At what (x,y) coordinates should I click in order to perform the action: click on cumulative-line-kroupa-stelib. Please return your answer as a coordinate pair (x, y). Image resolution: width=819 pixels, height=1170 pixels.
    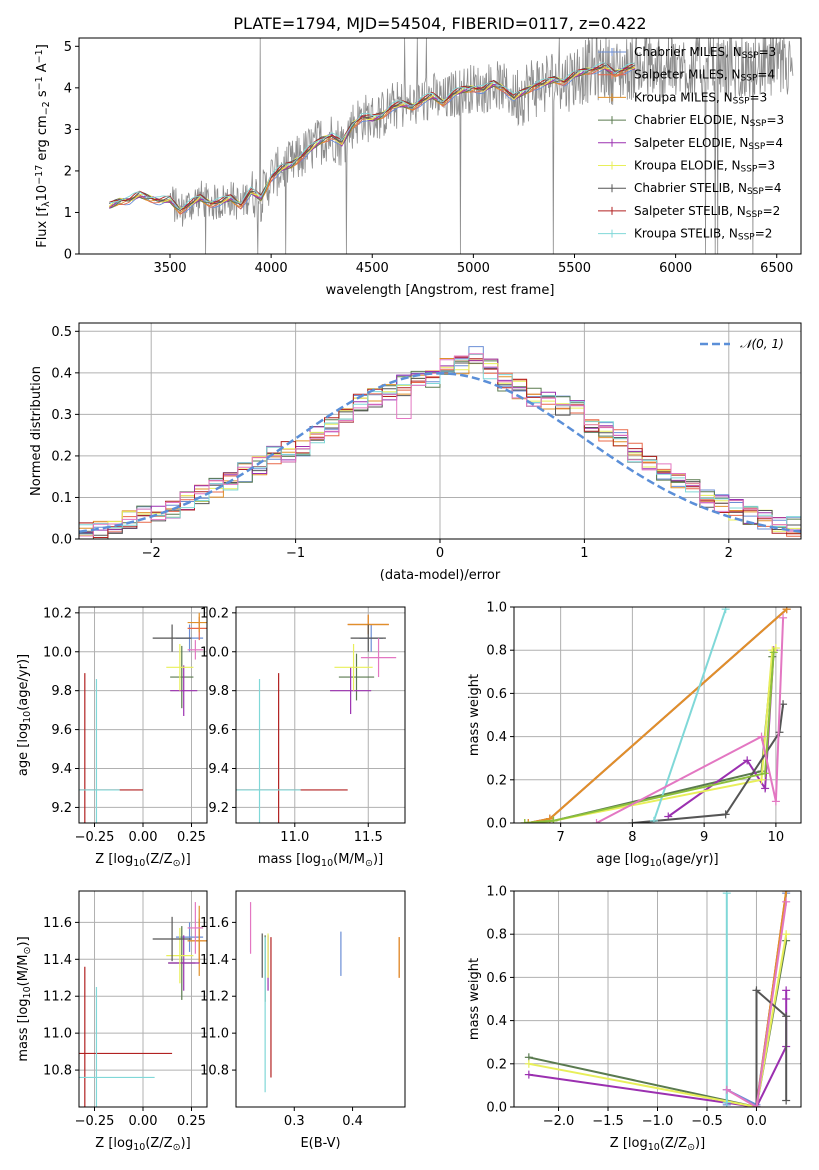
    Looking at the image, I should click on (689, 715).